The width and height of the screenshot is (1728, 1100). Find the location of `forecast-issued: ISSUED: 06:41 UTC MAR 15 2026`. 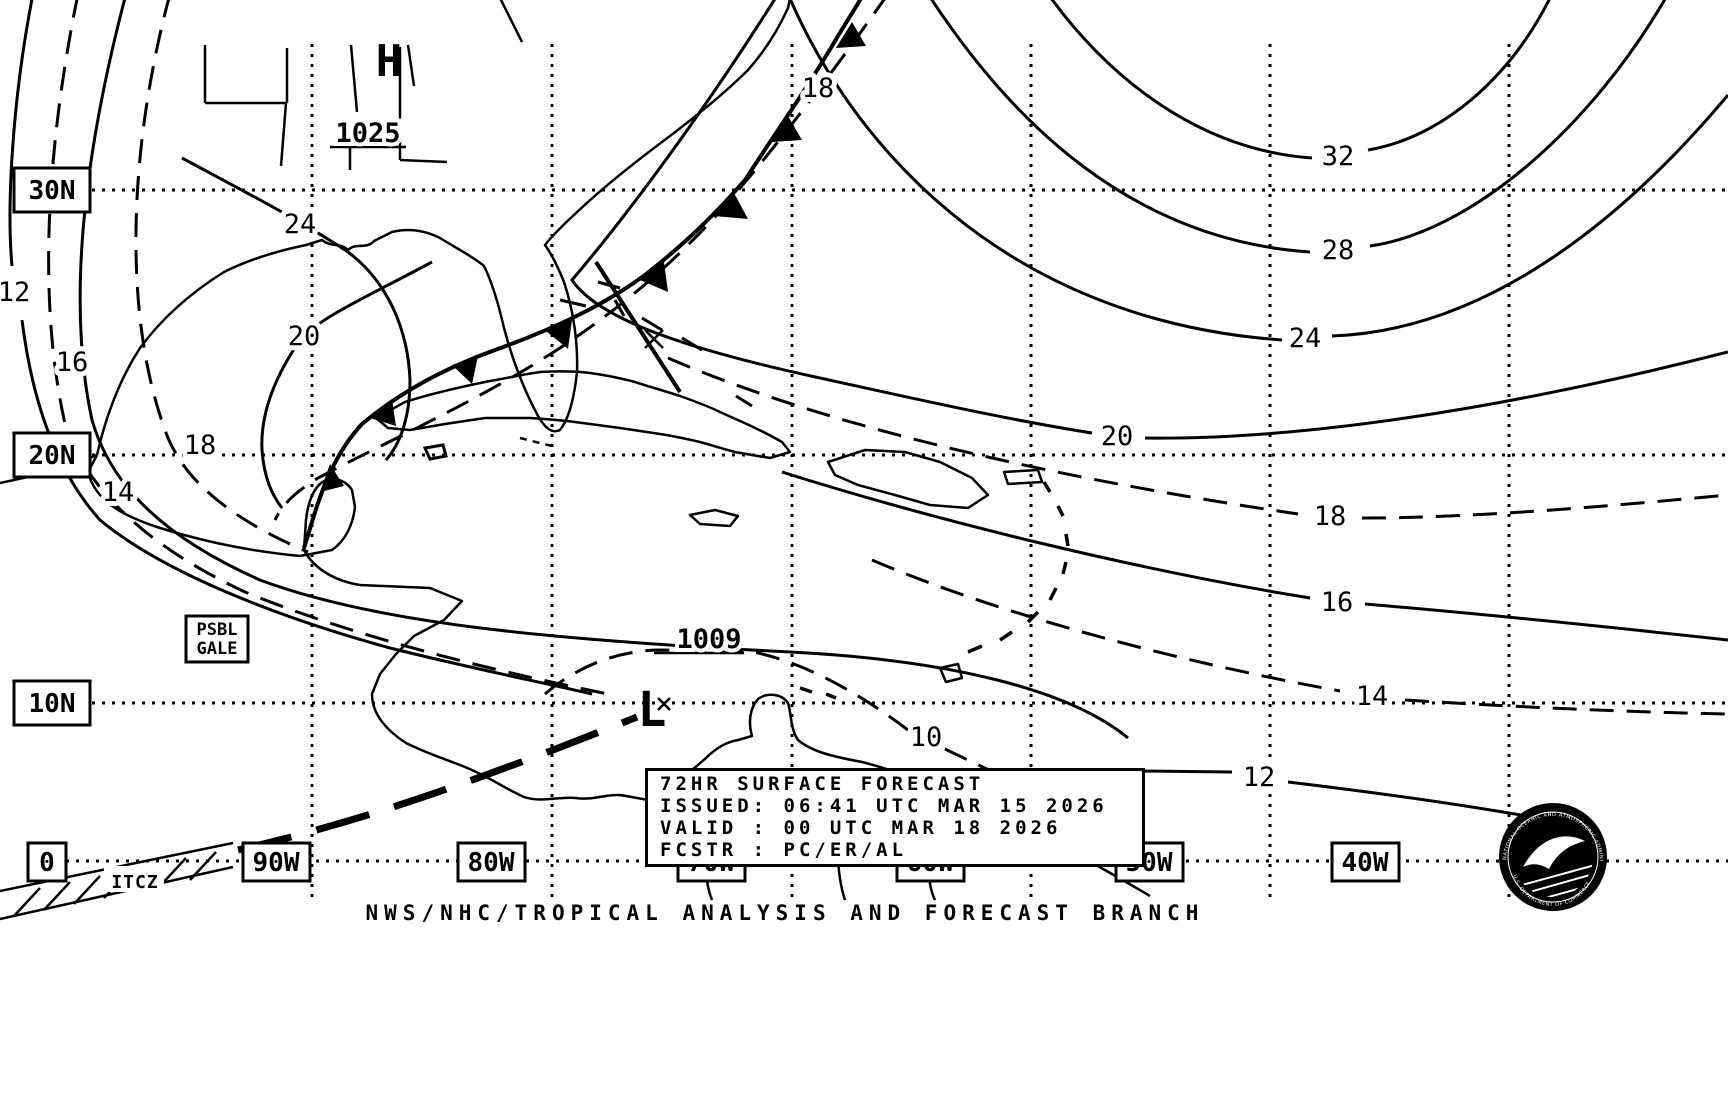

forecast-issued: ISSUED: 06:41 UTC MAR 15 2026 is located at coordinates (884, 806).